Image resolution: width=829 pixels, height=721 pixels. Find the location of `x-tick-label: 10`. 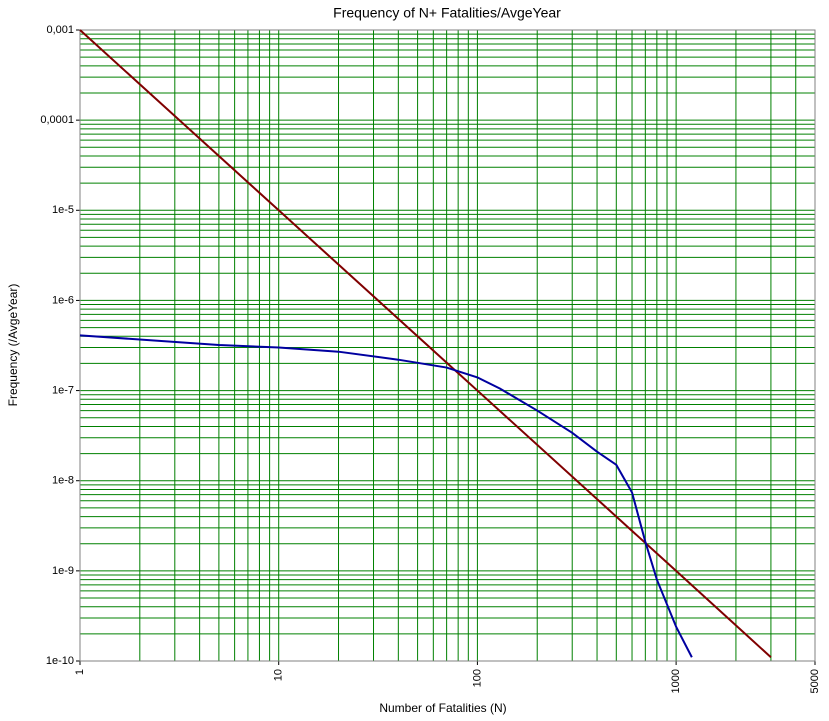

x-tick-label: 10 is located at coordinates (279, 675).